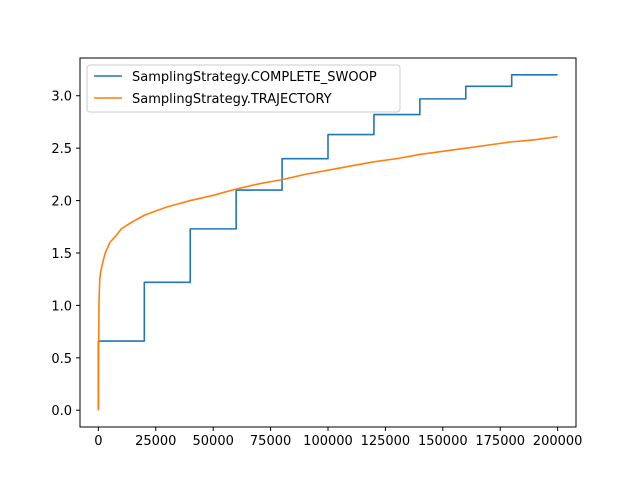  What do you see at coordinates (254, 77) in the screenshot?
I see `legend-label-1: SamplingStrategy.COMPLETE_SWOOP` at bounding box center [254, 77].